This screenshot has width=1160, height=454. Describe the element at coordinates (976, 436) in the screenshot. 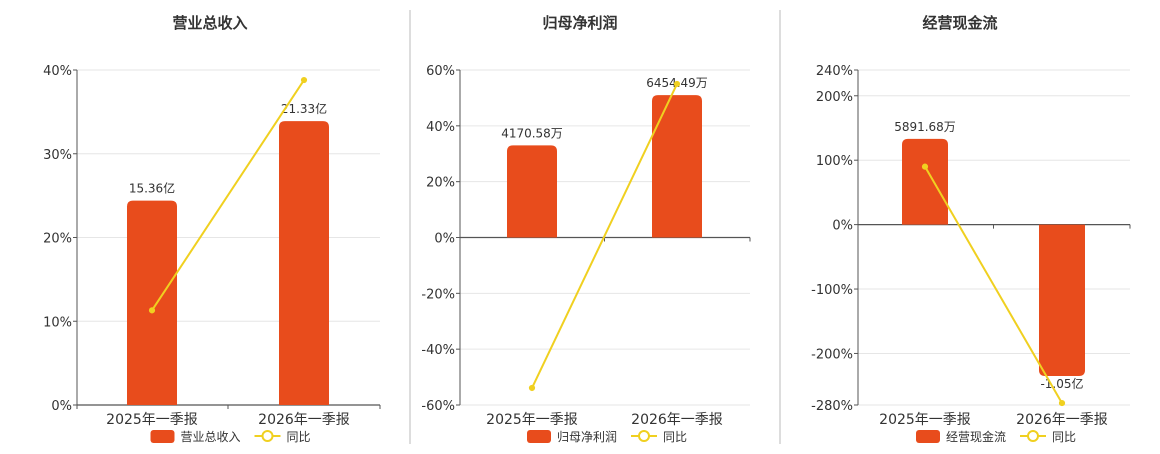

I see `legend-bar-label: 经营现金流` at that location.